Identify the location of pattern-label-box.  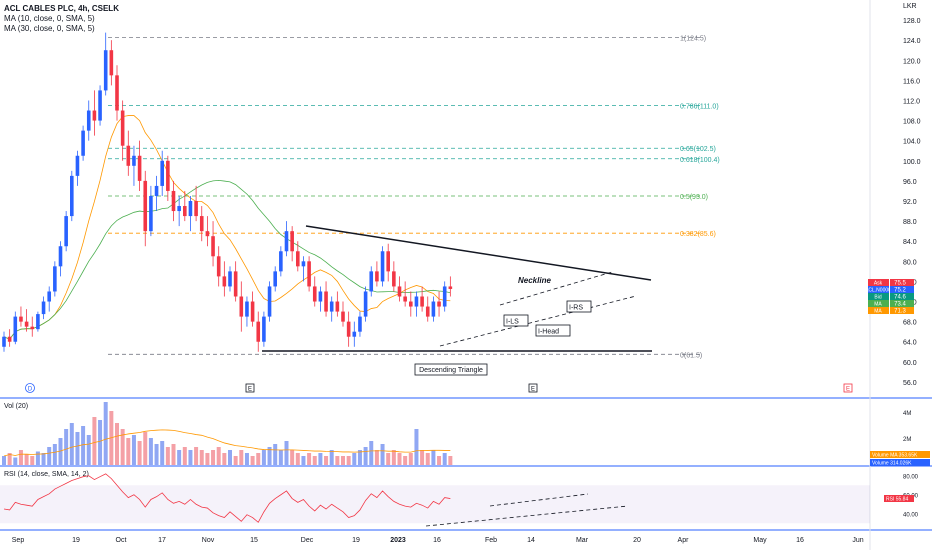
(553, 330).